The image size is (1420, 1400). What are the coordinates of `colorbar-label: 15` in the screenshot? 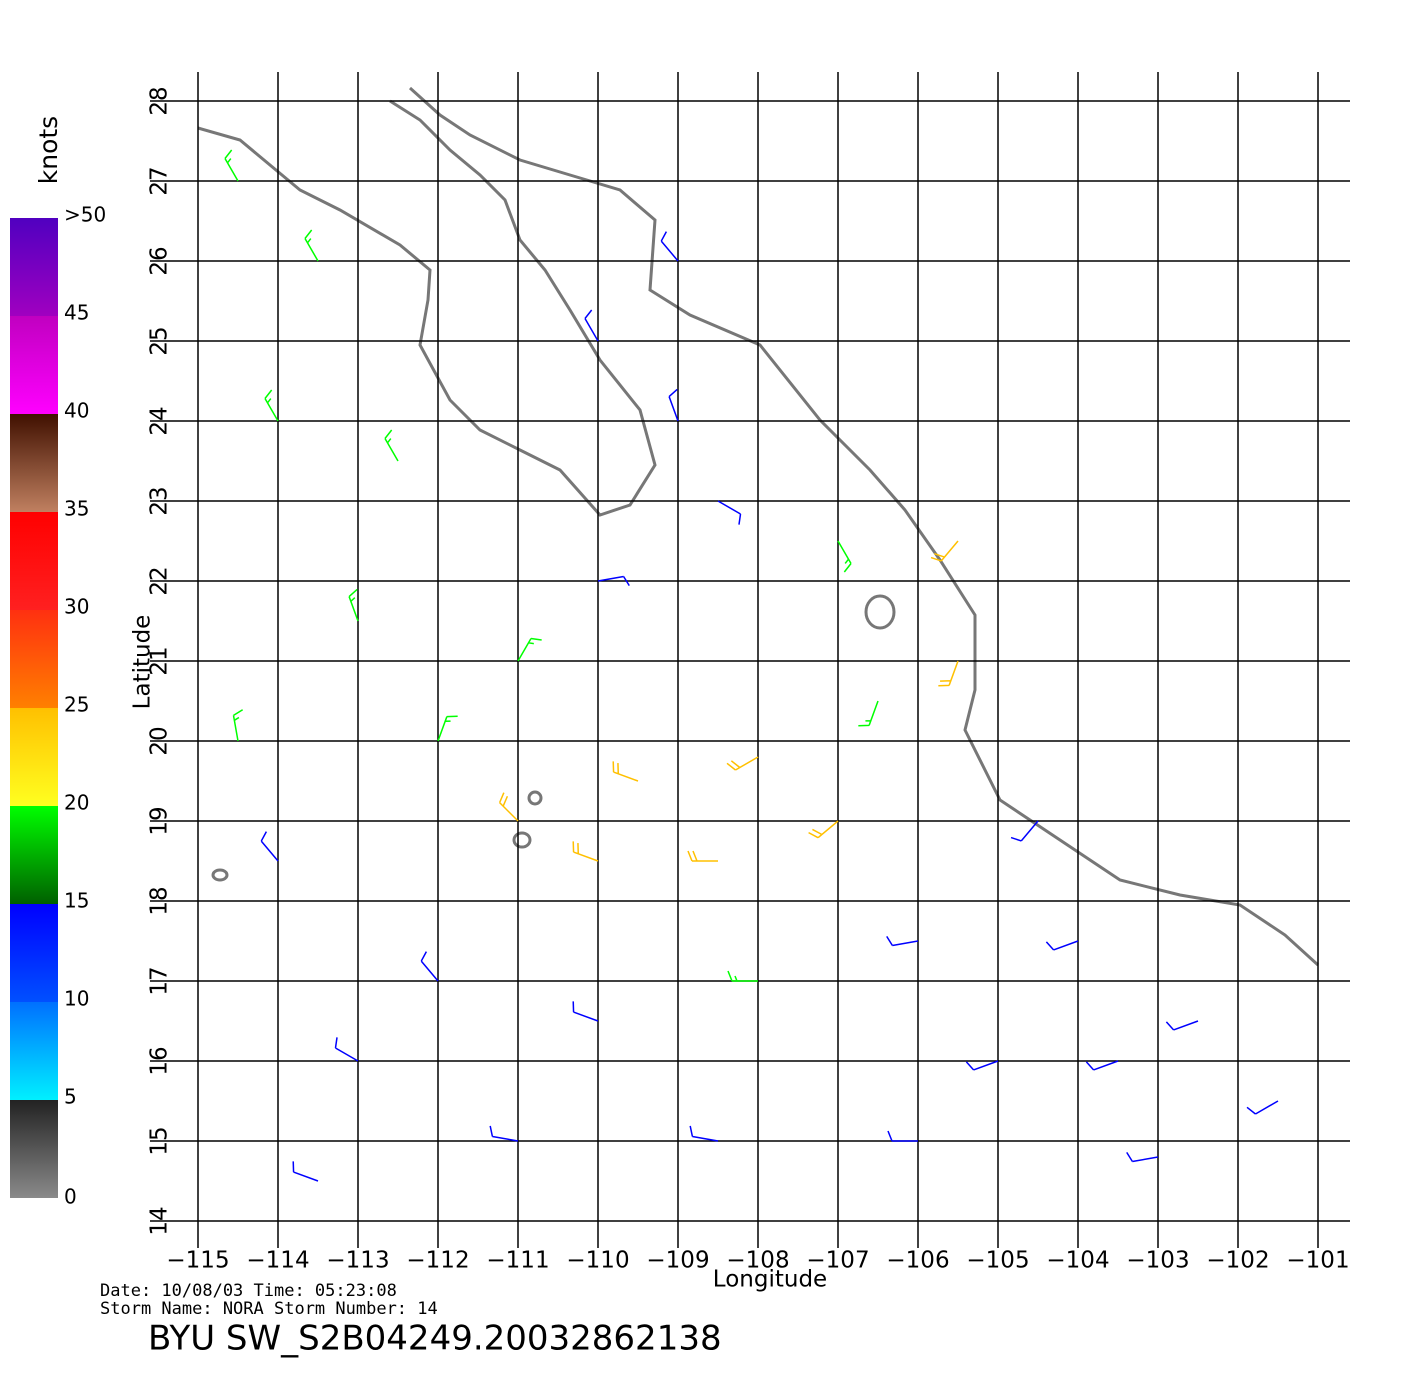 It's located at (76, 901).